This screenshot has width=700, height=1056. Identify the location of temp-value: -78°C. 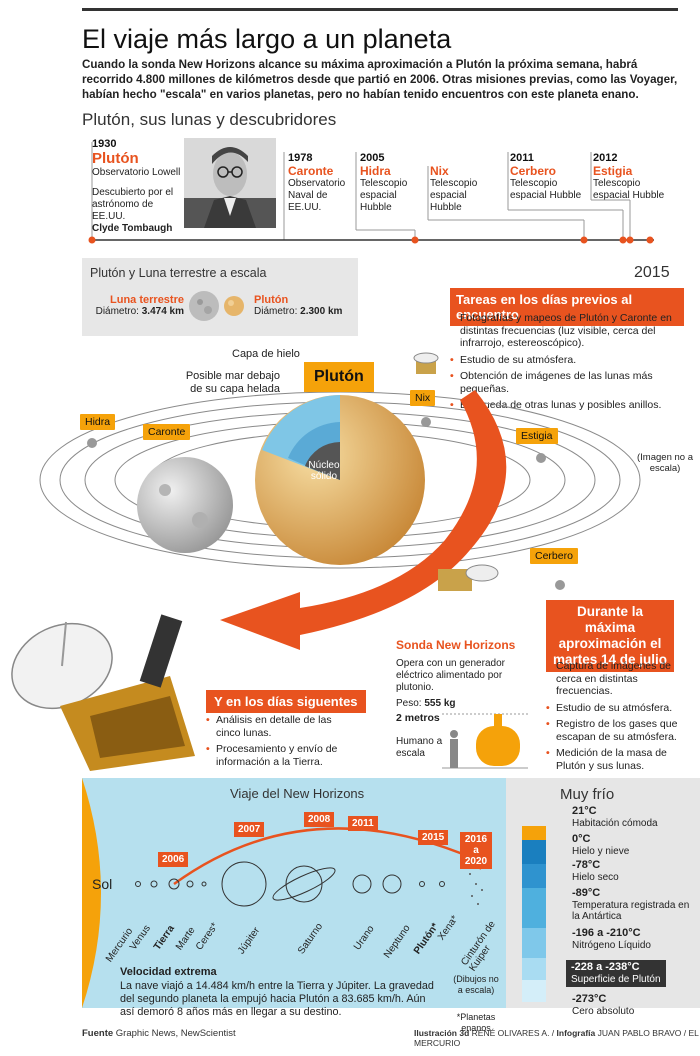
(586, 865).